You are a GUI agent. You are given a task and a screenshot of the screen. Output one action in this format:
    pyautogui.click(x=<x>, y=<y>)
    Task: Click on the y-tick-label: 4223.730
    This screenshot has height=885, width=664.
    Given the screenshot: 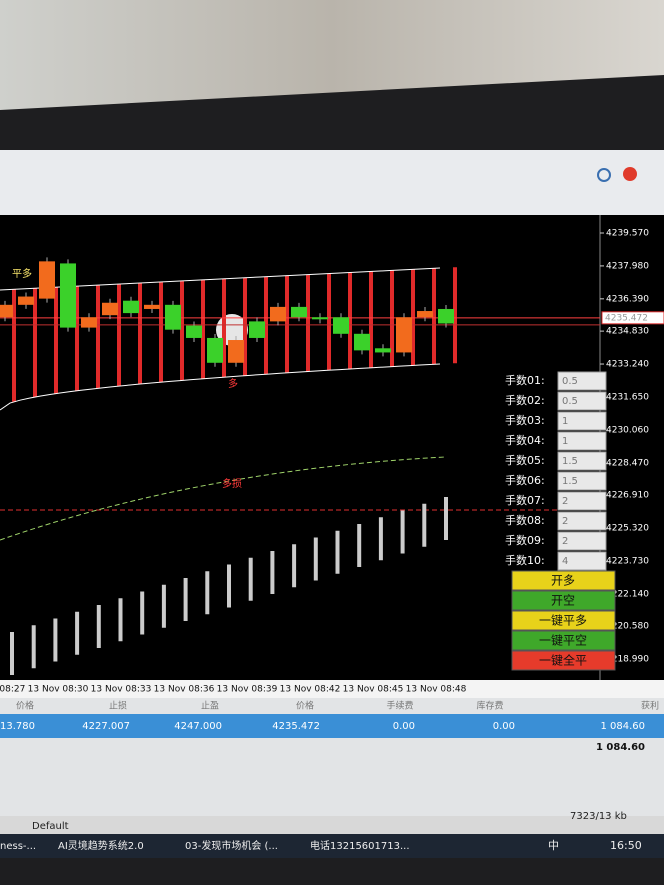 What is the action you would take?
    pyautogui.click(x=627, y=561)
    